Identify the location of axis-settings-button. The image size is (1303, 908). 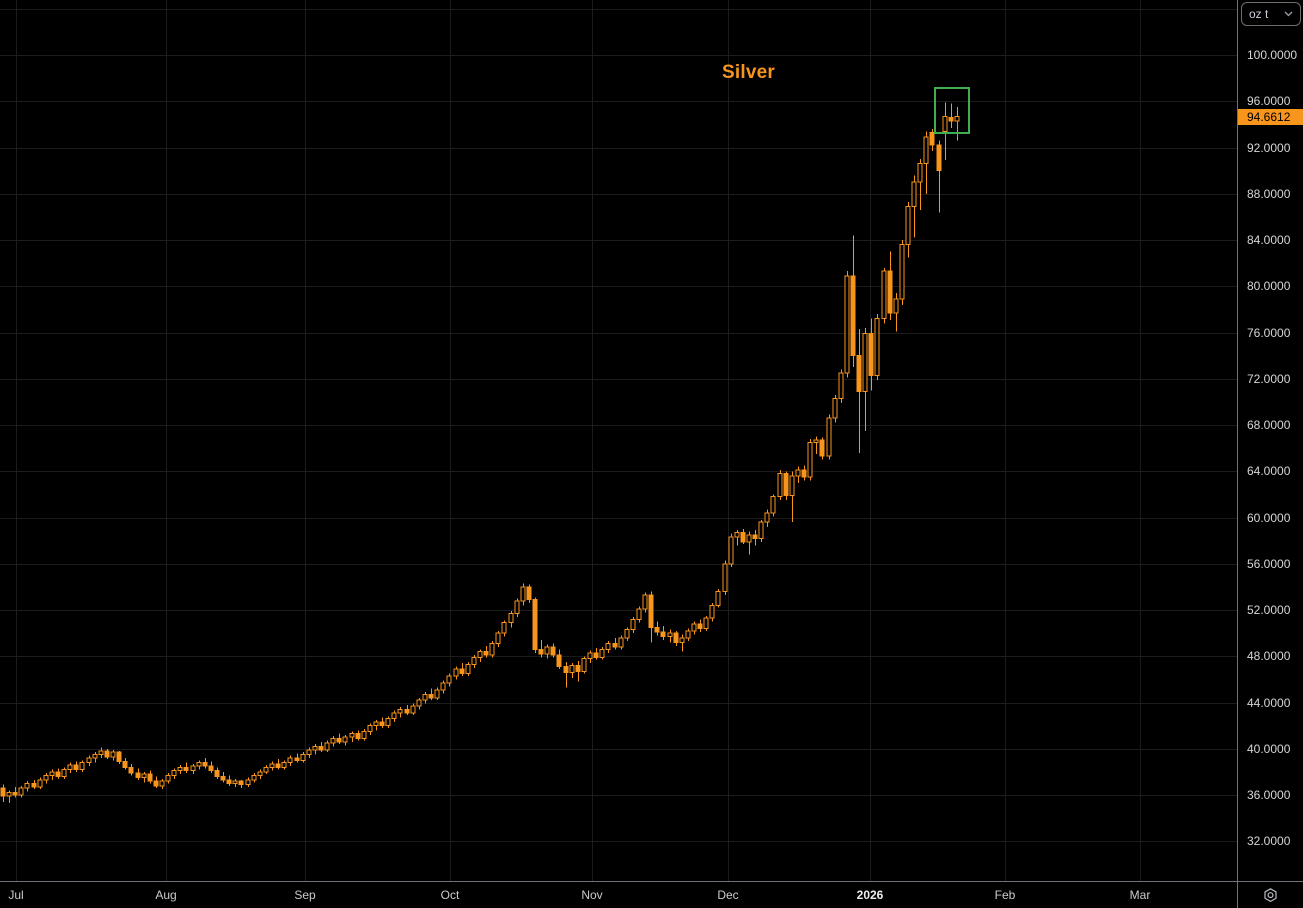
(1270, 894).